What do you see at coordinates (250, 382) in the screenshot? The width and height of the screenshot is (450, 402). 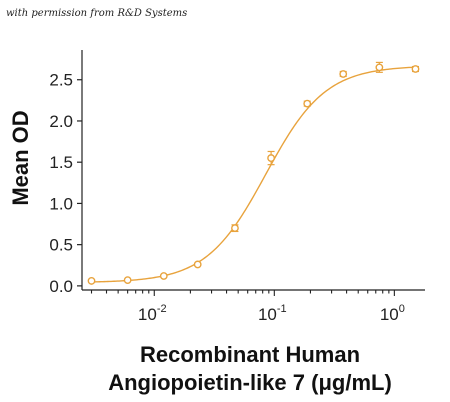 I see `x-axis-label-line2: Angiopoietin-like 7 (μg/mL)` at bounding box center [250, 382].